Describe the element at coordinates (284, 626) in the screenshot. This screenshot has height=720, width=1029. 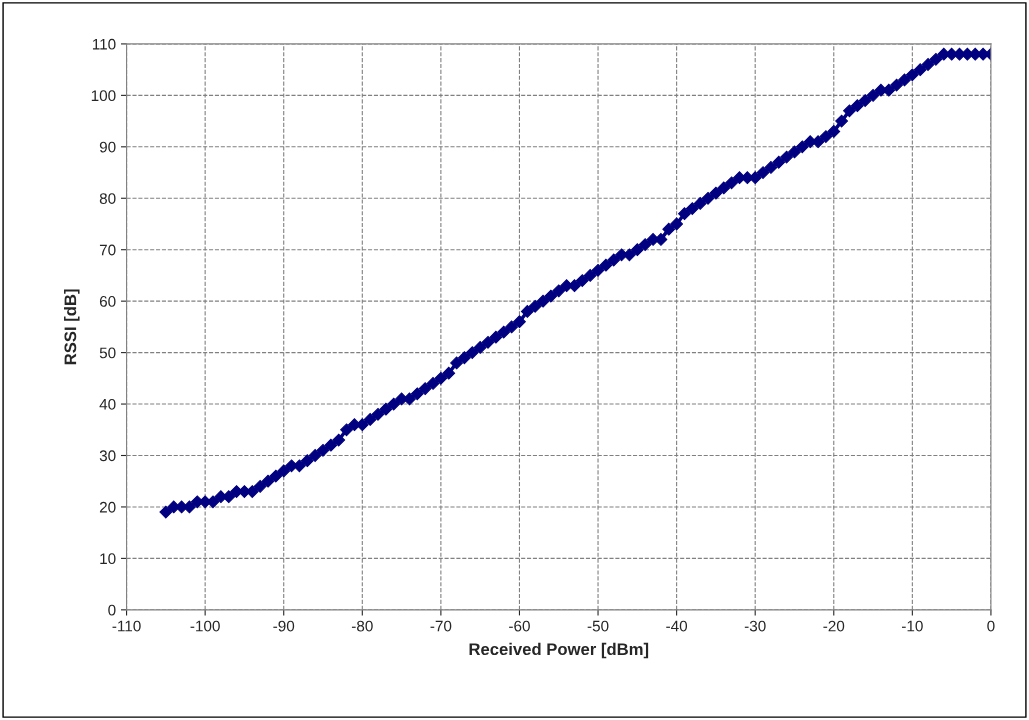
I see `x-tick-label: -90` at that location.